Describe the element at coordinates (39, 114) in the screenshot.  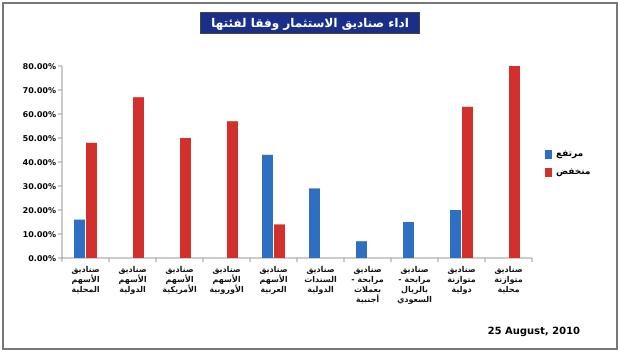
I see `y-tick-label: 60.00%` at that location.